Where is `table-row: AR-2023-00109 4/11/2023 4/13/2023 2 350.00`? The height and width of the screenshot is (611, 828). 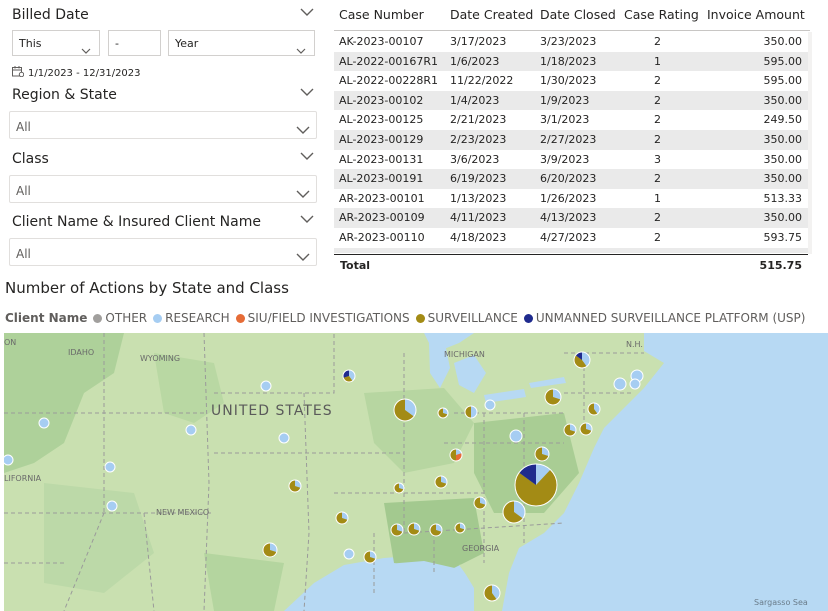 table-row: AR-2023-00109 4/11/2023 4/13/2023 2 350.00 is located at coordinates (571, 218).